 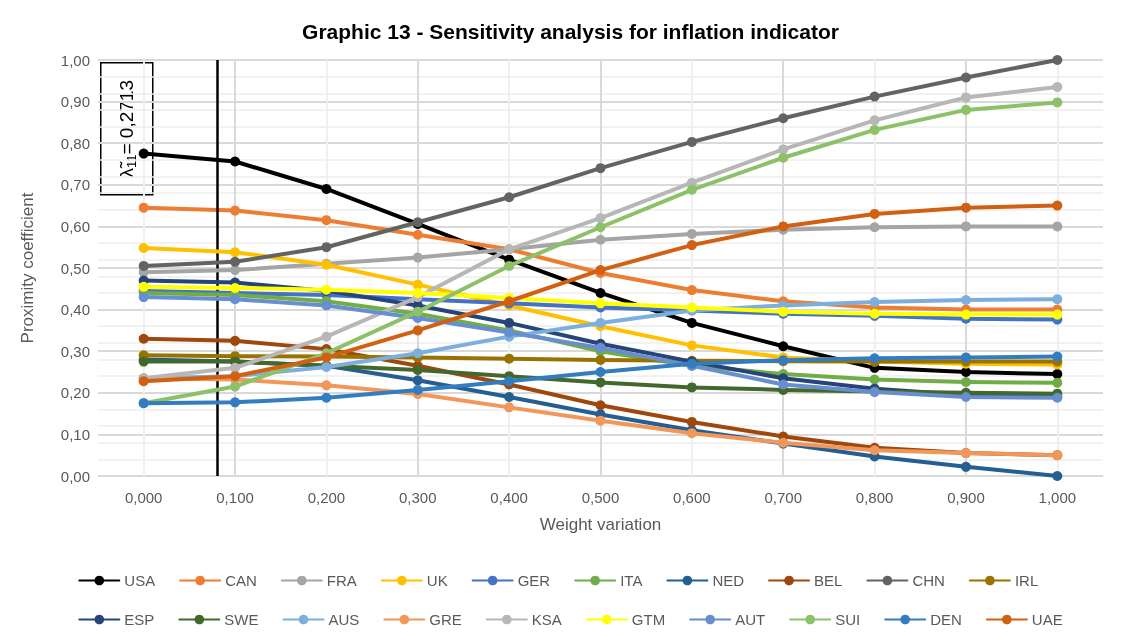 I want to click on x-tick-label: 0,000, so click(x=143, y=497).